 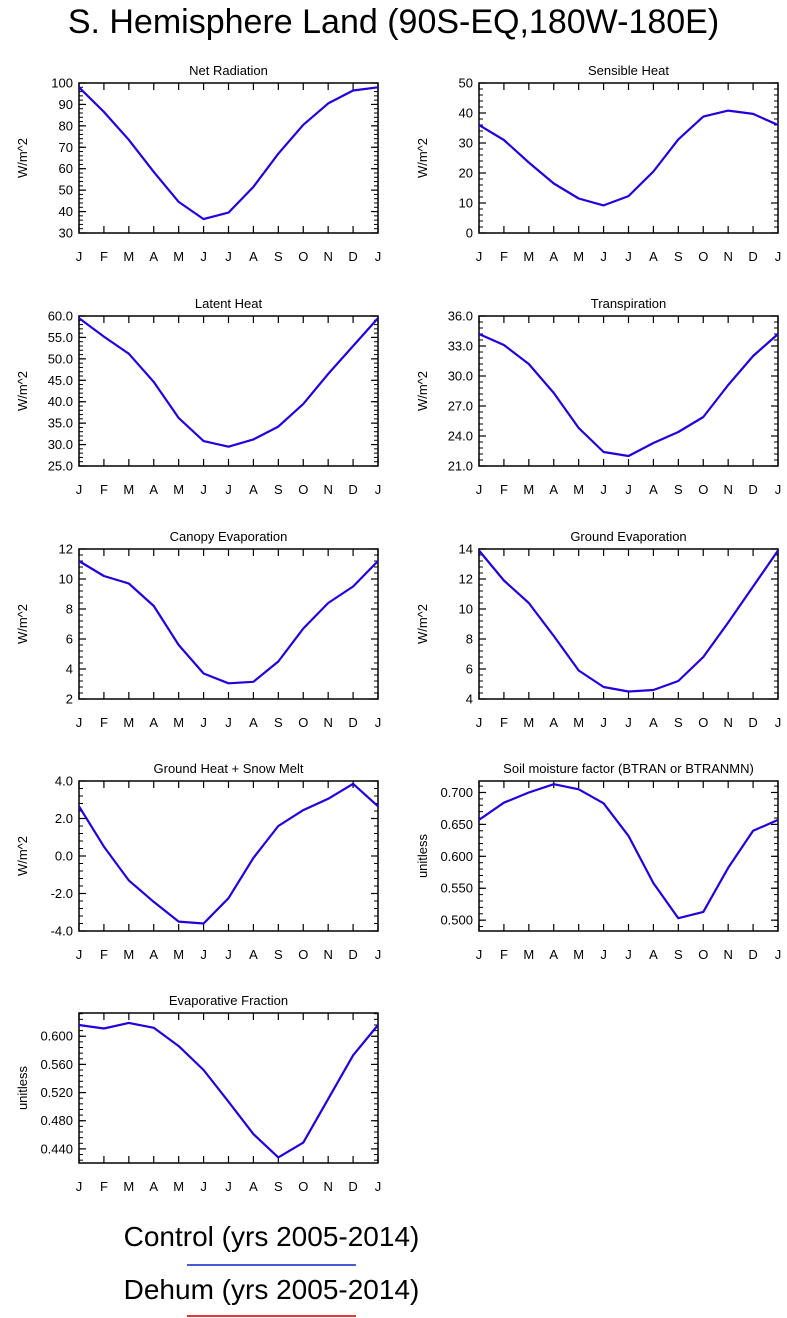 I want to click on y-tick-label: 20, so click(x=466, y=173).